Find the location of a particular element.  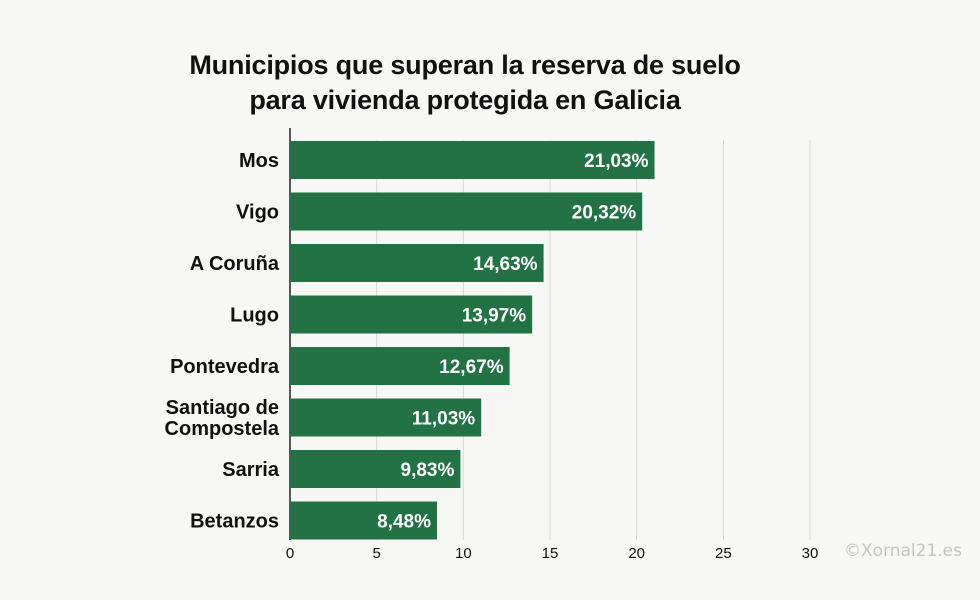

watermark: ©Xornal21.es is located at coordinates (902, 551).